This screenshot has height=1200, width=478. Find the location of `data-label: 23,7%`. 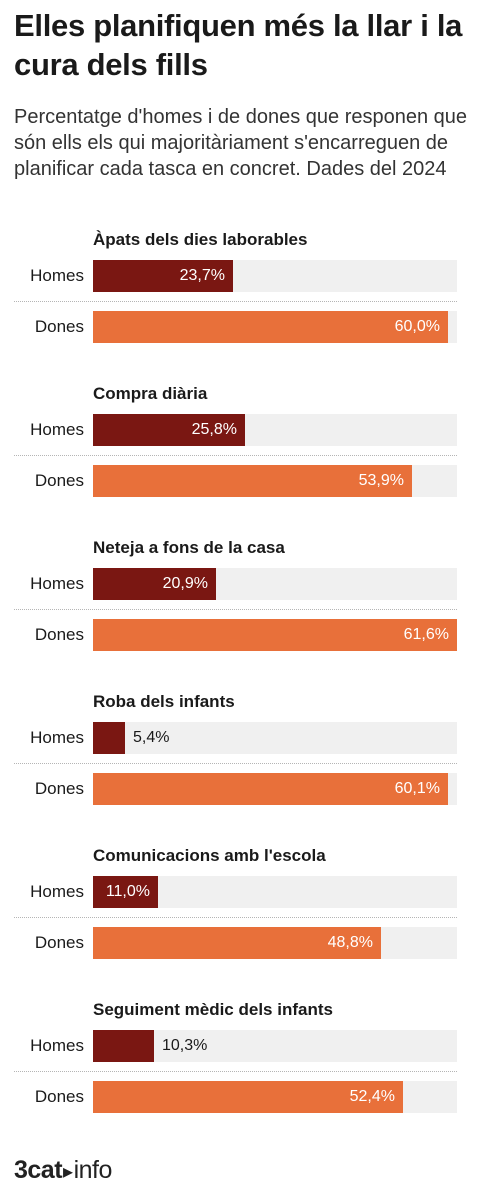

data-label: 23,7% is located at coordinates (202, 275).